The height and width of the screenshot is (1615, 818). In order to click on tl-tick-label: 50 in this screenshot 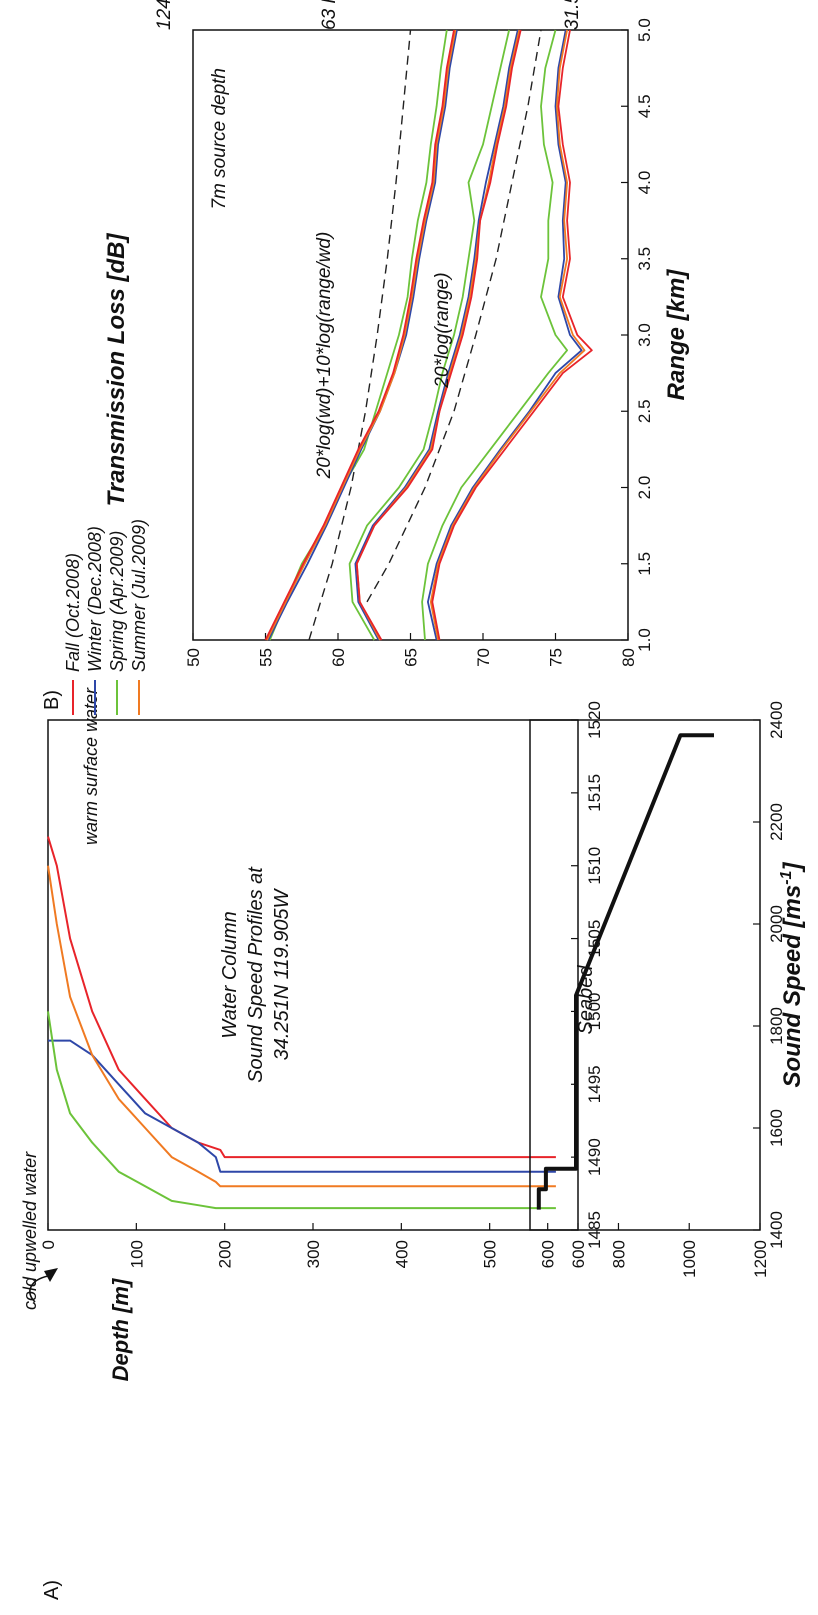, I will do `click(193, 657)`.